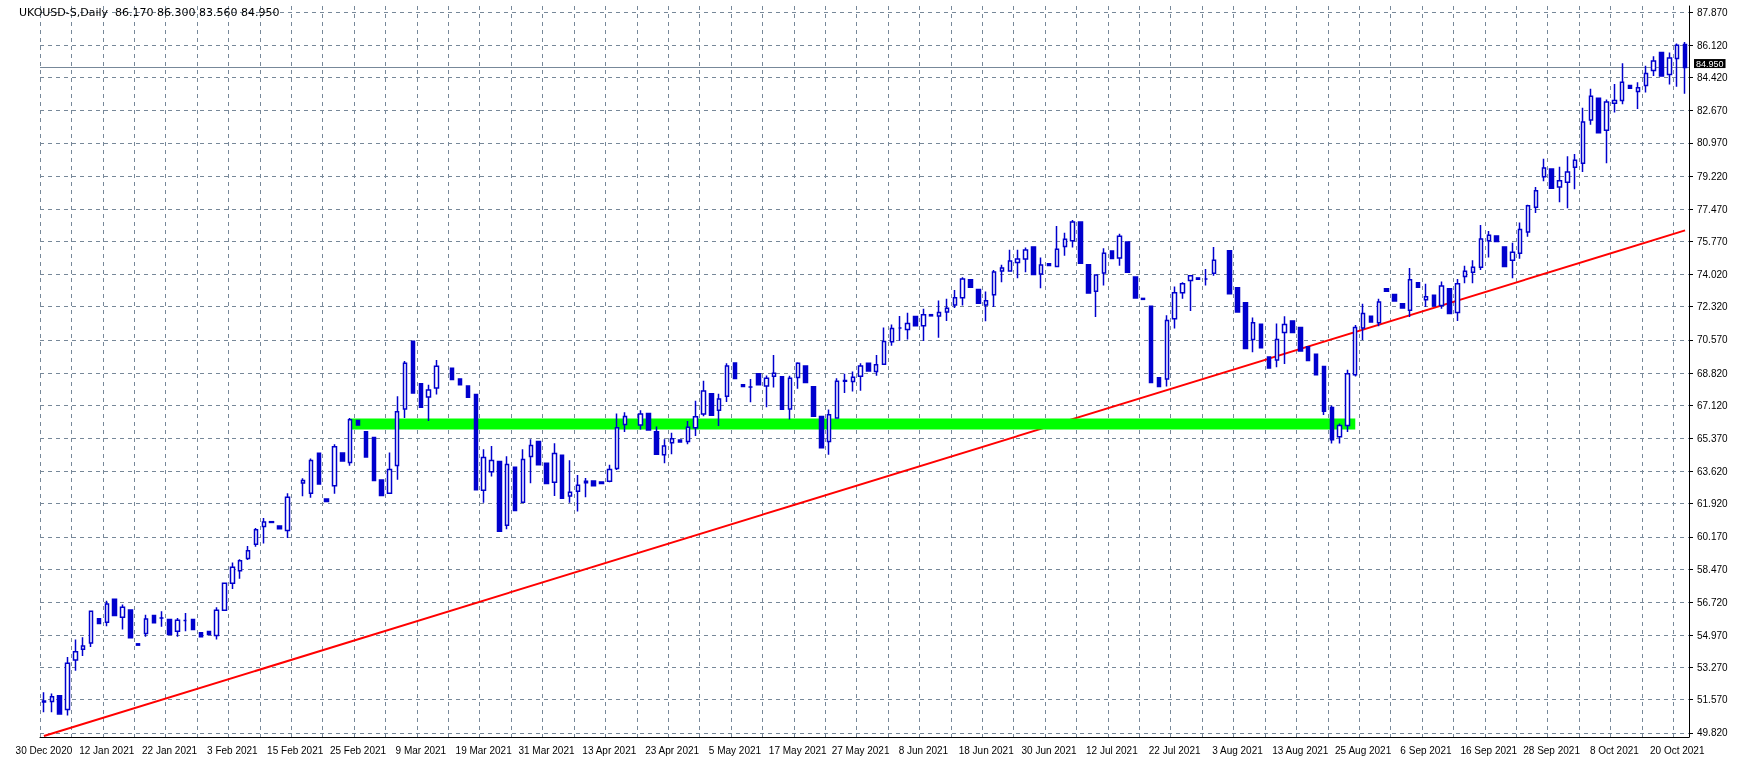 The image size is (1741, 759). I want to click on y-tick-label: 72.320, so click(1713, 307).